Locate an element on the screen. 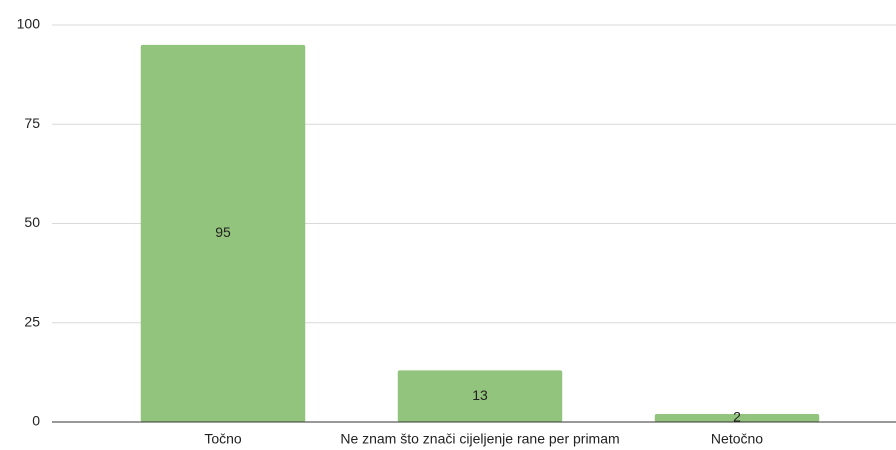 The width and height of the screenshot is (896, 450). data-label: 13 is located at coordinates (480, 395).